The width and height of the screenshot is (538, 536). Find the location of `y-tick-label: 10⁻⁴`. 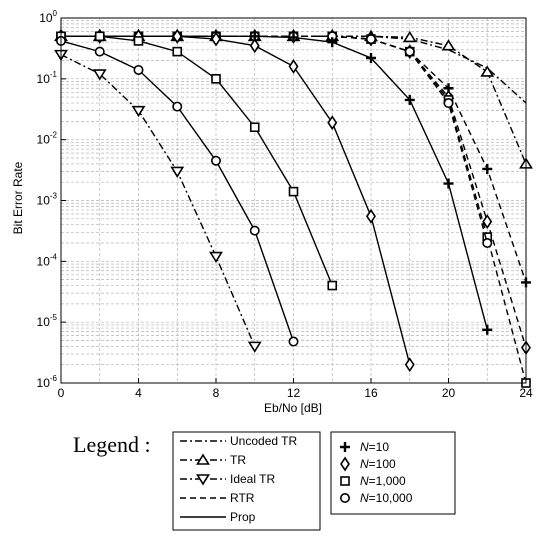

y-tick-label: 10⁻⁴ is located at coordinates (47, 260).